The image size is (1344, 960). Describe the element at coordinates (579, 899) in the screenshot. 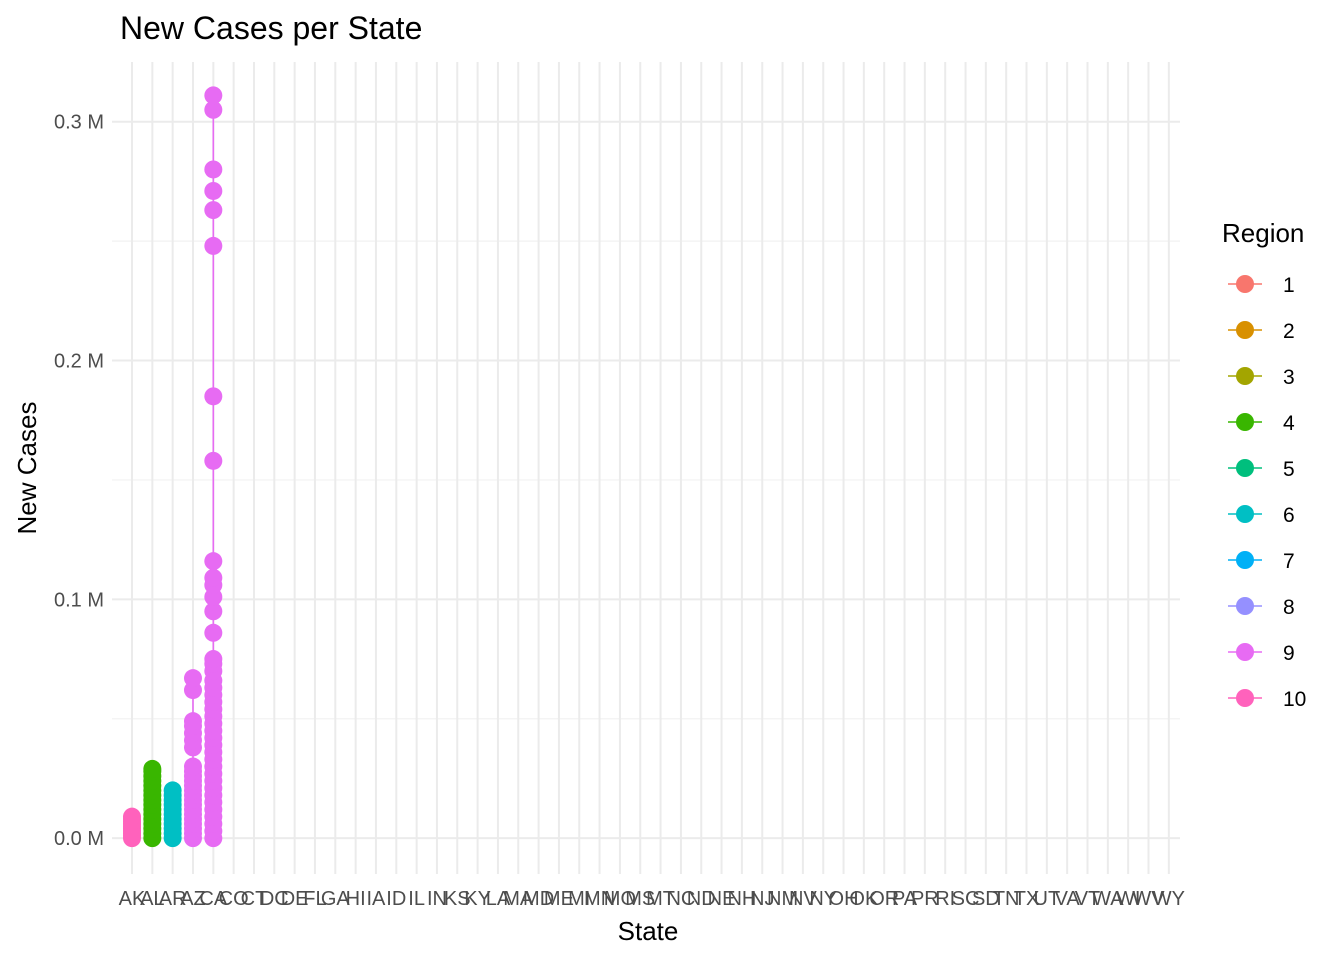

I see `x-tick-label: MI` at that location.